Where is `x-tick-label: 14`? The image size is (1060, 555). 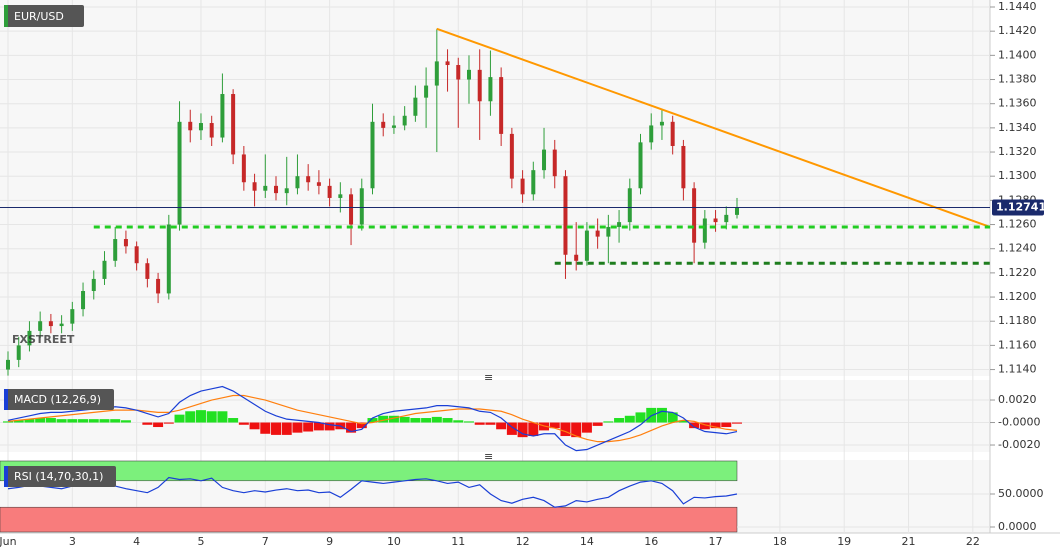 x-tick-label: 14 is located at coordinates (587, 541).